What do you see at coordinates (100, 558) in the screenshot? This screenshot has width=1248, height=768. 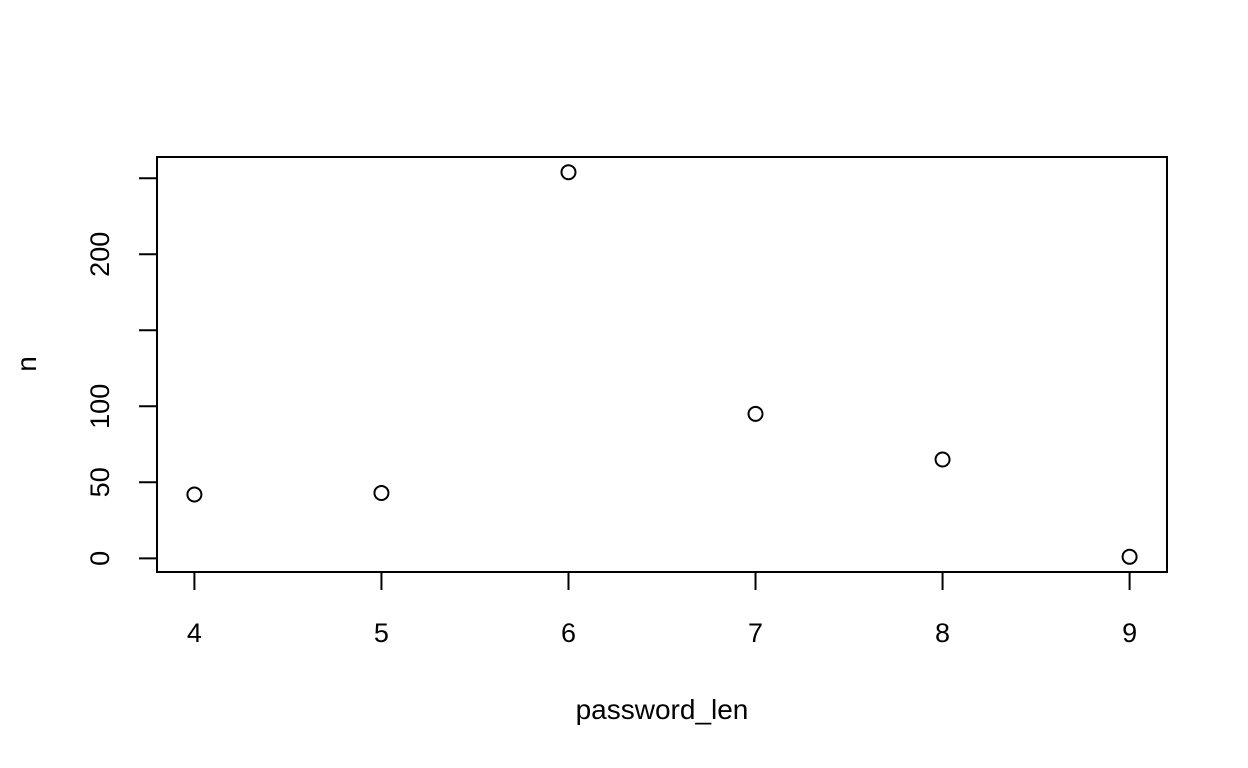 I see `y-tick-label: 0` at bounding box center [100, 558].